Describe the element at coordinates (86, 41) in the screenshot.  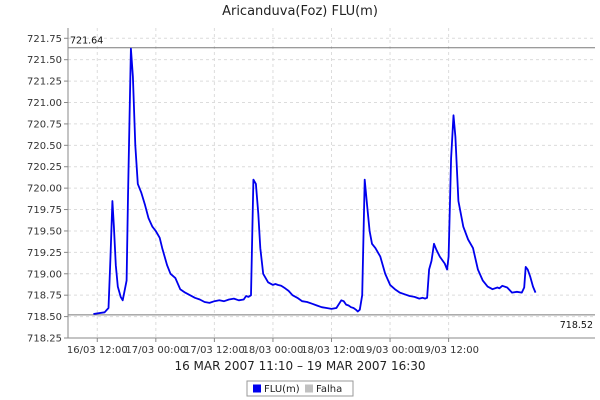
I see `reference-label: 721.64` at that location.